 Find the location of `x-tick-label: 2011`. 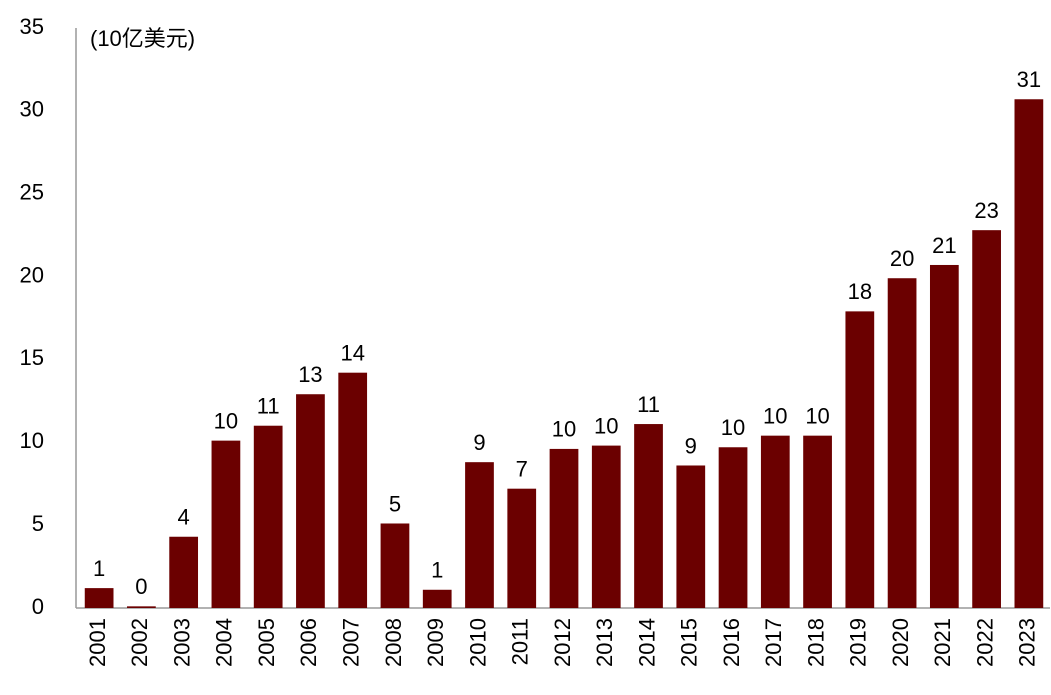

x-tick-label: 2011 is located at coordinates (520, 641).